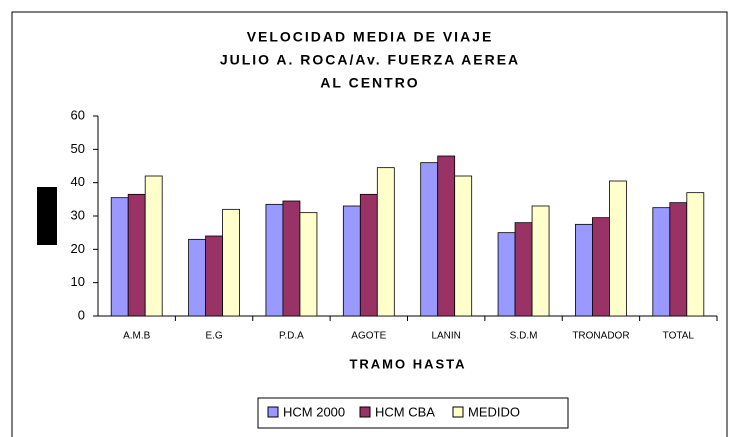  Describe the element at coordinates (78, 148) in the screenshot. I see `y-tick-label: 50` at that location.